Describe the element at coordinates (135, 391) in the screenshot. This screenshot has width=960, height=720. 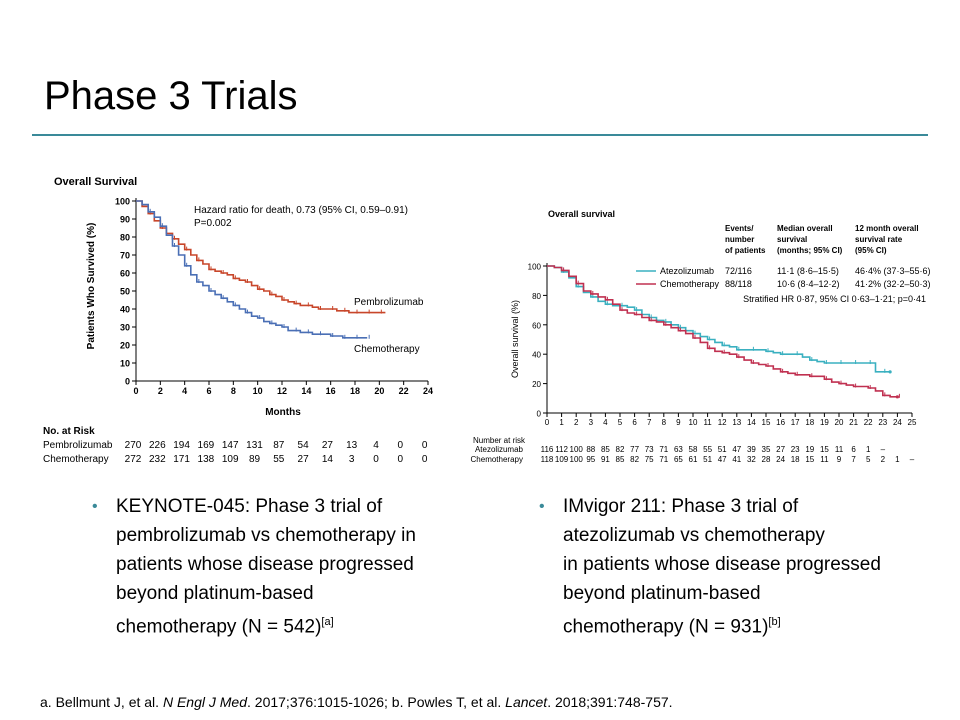
I see `x-tick-label: 0` at that location.